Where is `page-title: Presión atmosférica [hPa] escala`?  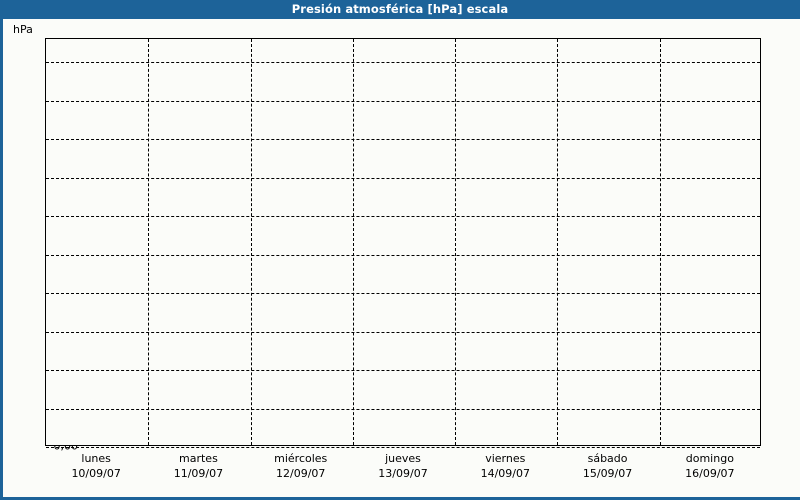
page-title: Presión atmosférica [hPa] escala is located at coordinates (400, 9).